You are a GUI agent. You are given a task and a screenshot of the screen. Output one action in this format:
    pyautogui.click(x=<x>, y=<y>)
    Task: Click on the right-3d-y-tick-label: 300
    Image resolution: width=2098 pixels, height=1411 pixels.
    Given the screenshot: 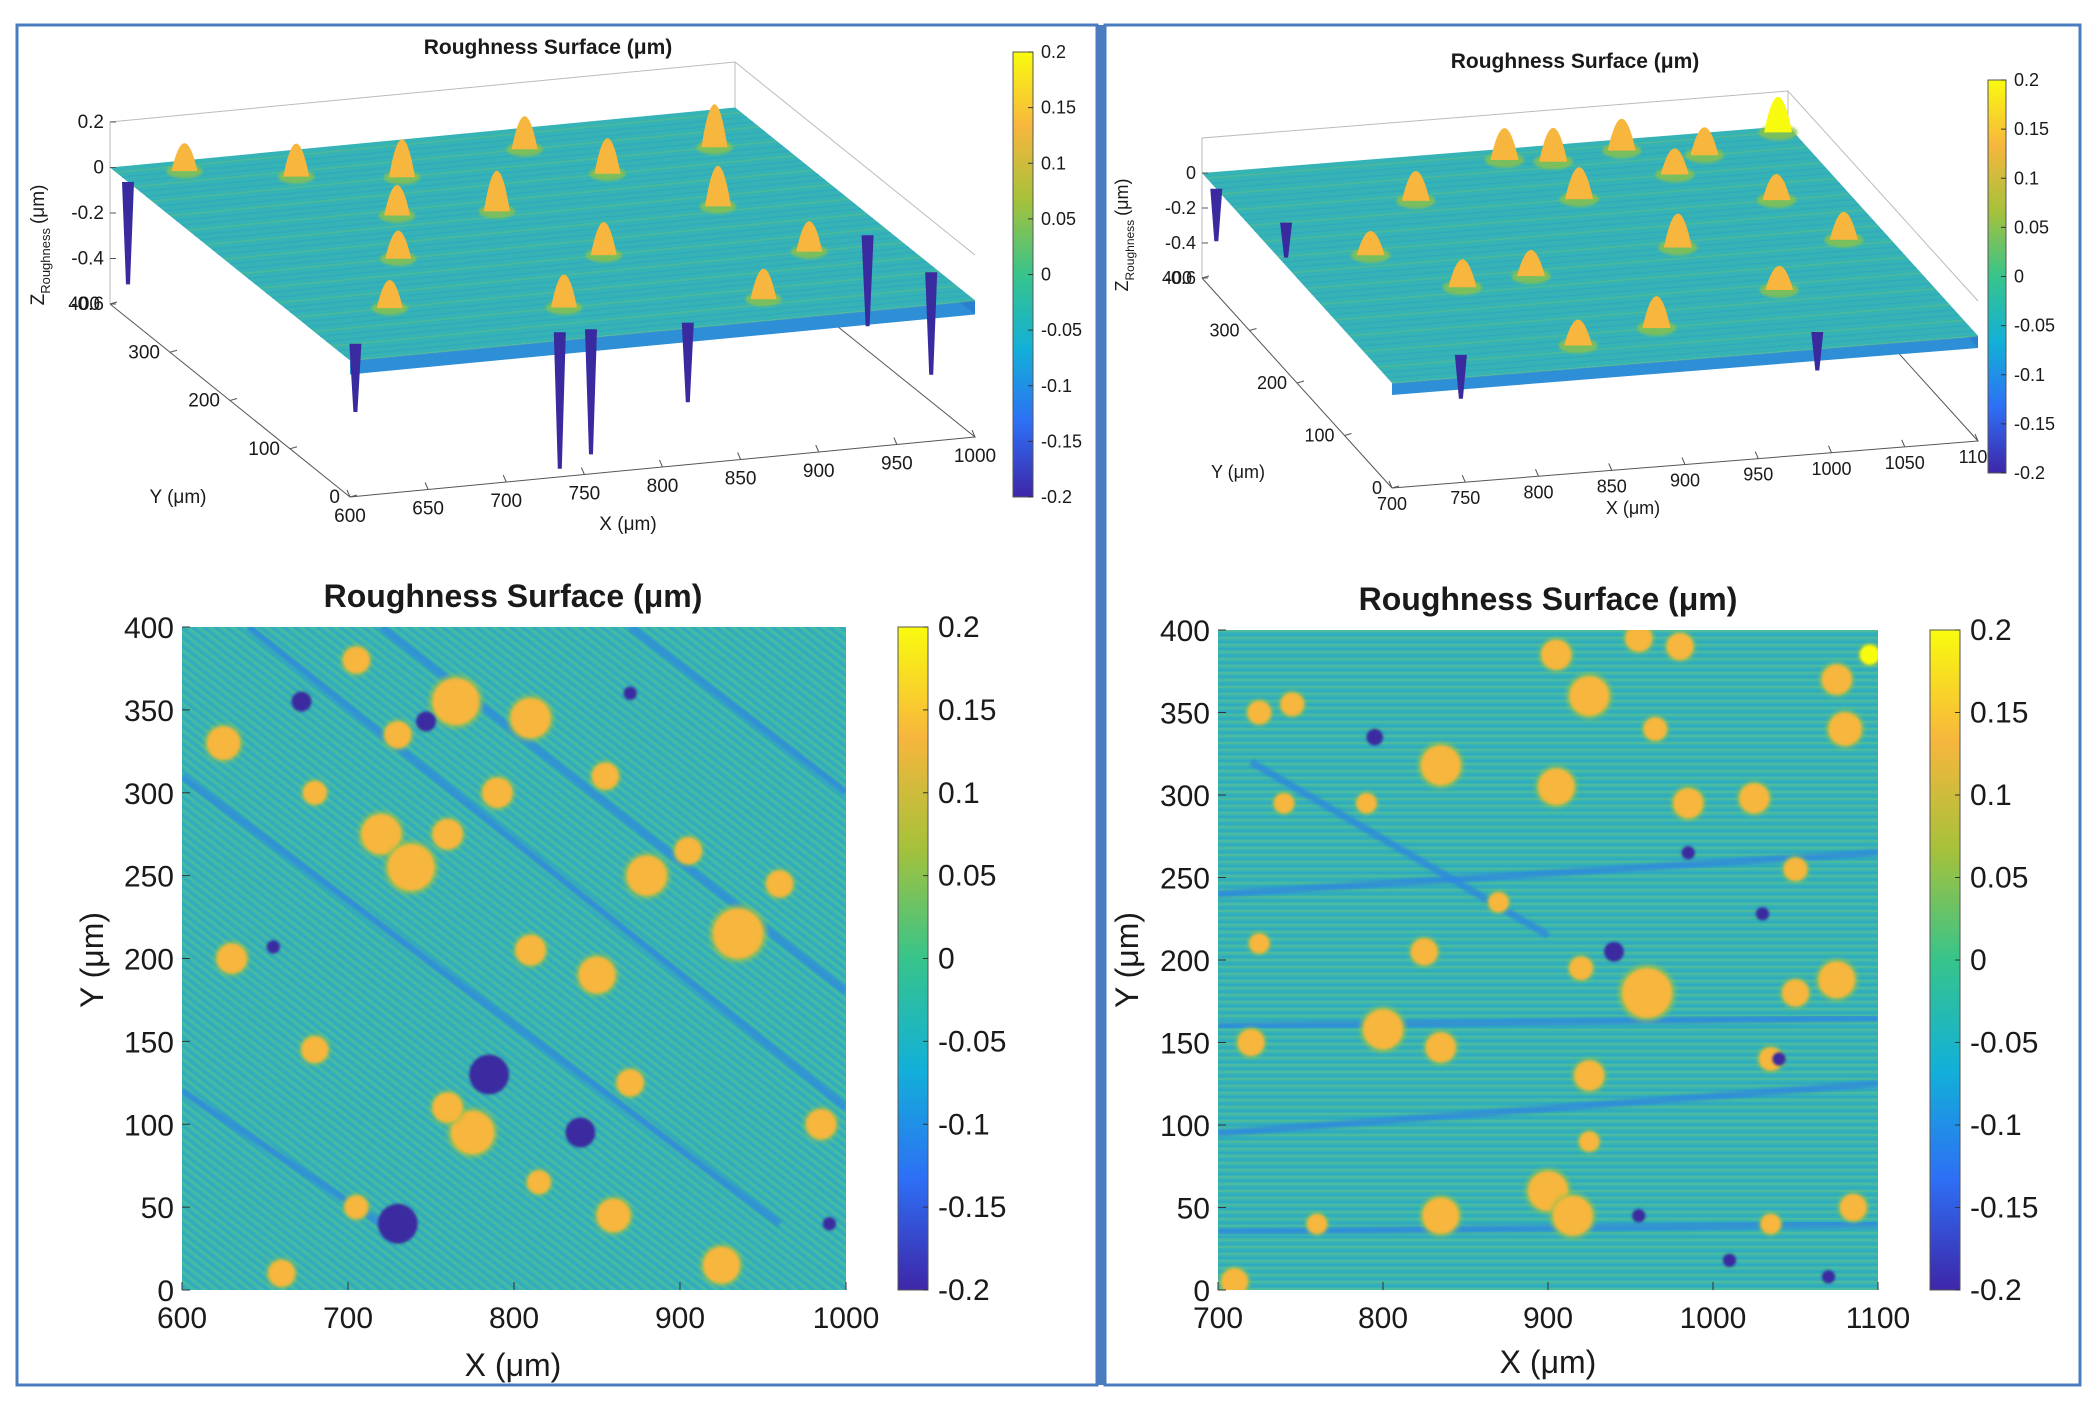 What is the action you would take?
    pyautogui.click(x=1224, y=331)
    